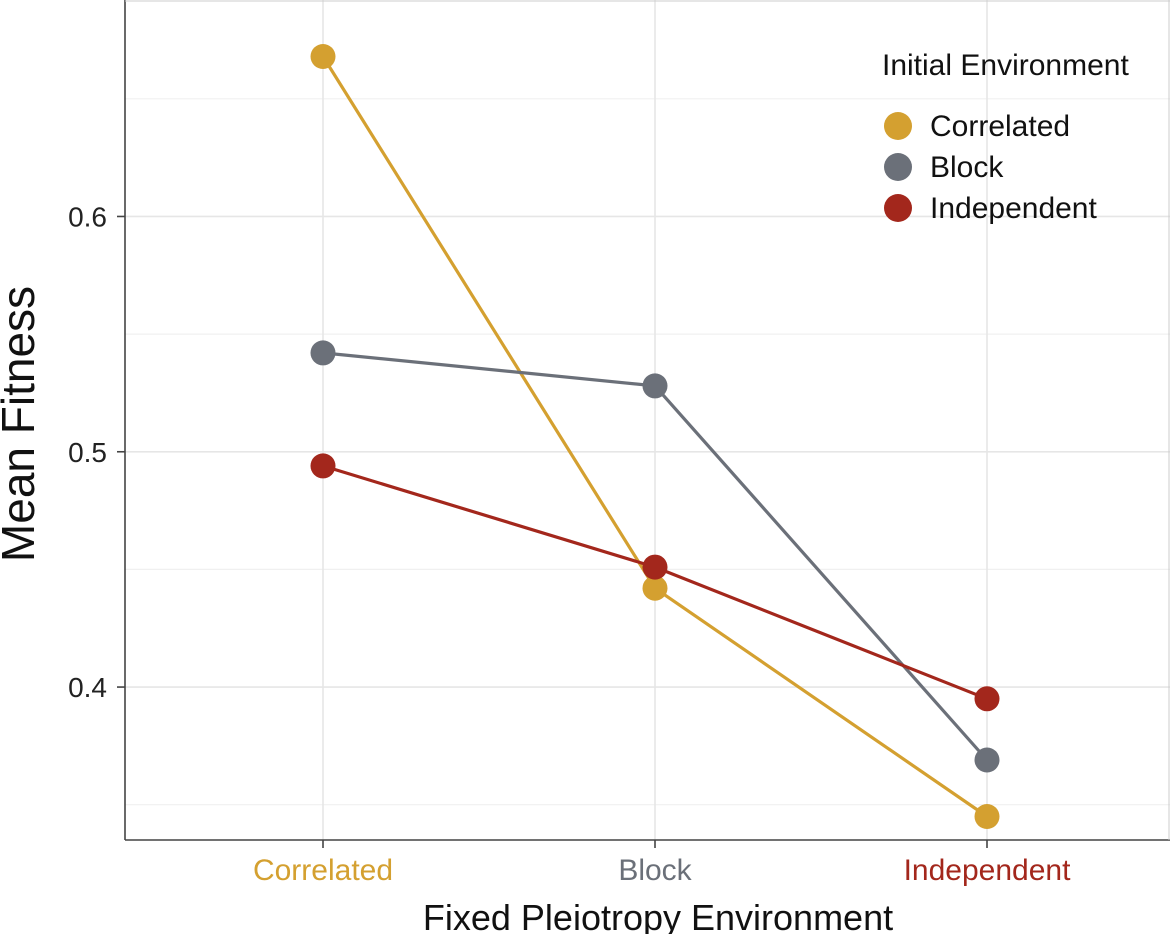  What do you see at coordinates (87, 216) in the screenshot?
I see `y-tick-label: 0.6` at bounding box center [87, 216].